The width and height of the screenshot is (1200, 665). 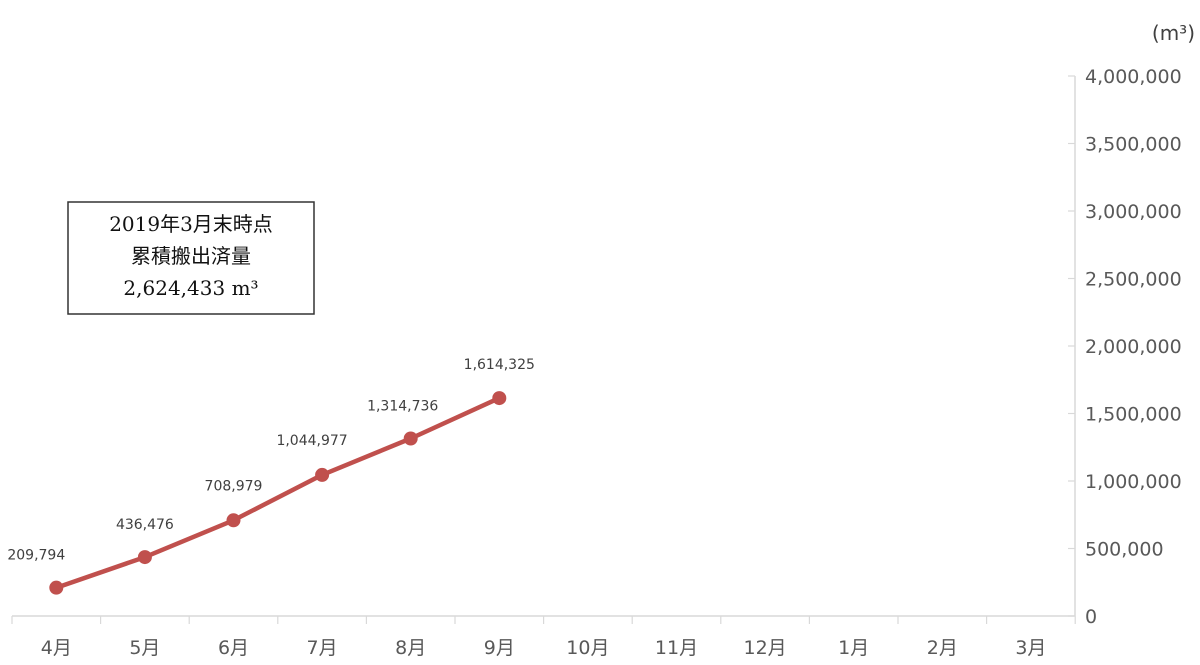 I want to click on y-tick-label: 2,000,000, so click(x=1133, y=347).